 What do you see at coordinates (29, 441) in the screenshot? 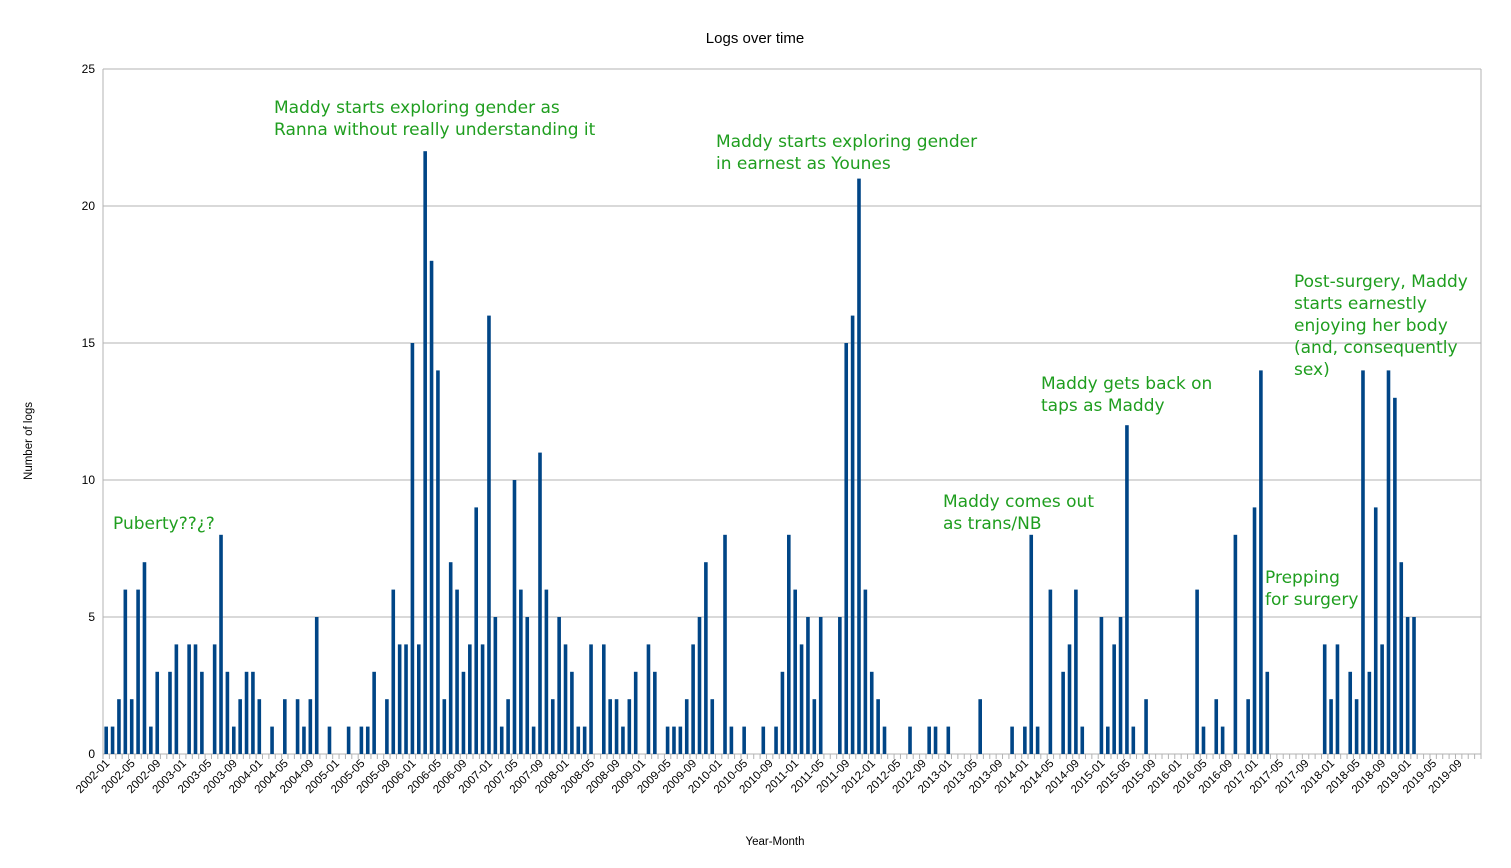
I see `y-axis-label: Number of logs` at bounding box center [29, 441].